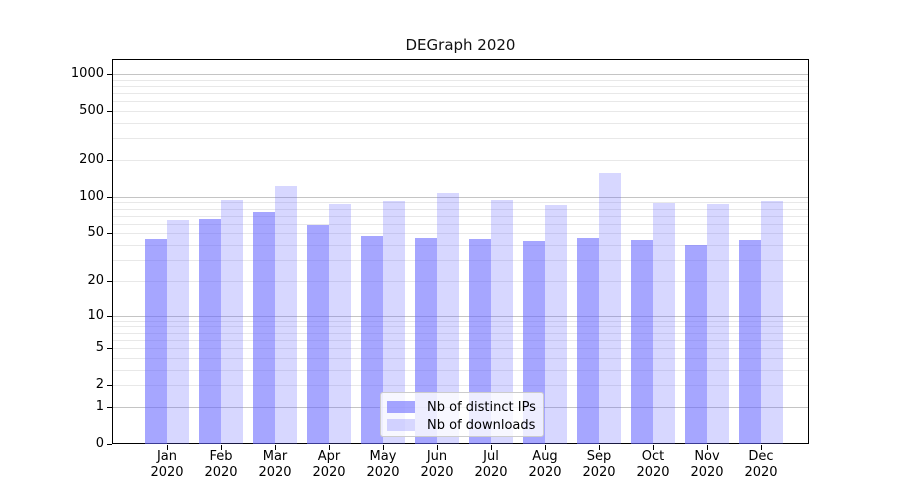  Describe the element at coordinates (610, 308) in the screenshot. I see `bar-nb-of-downloads-sep` at that location.